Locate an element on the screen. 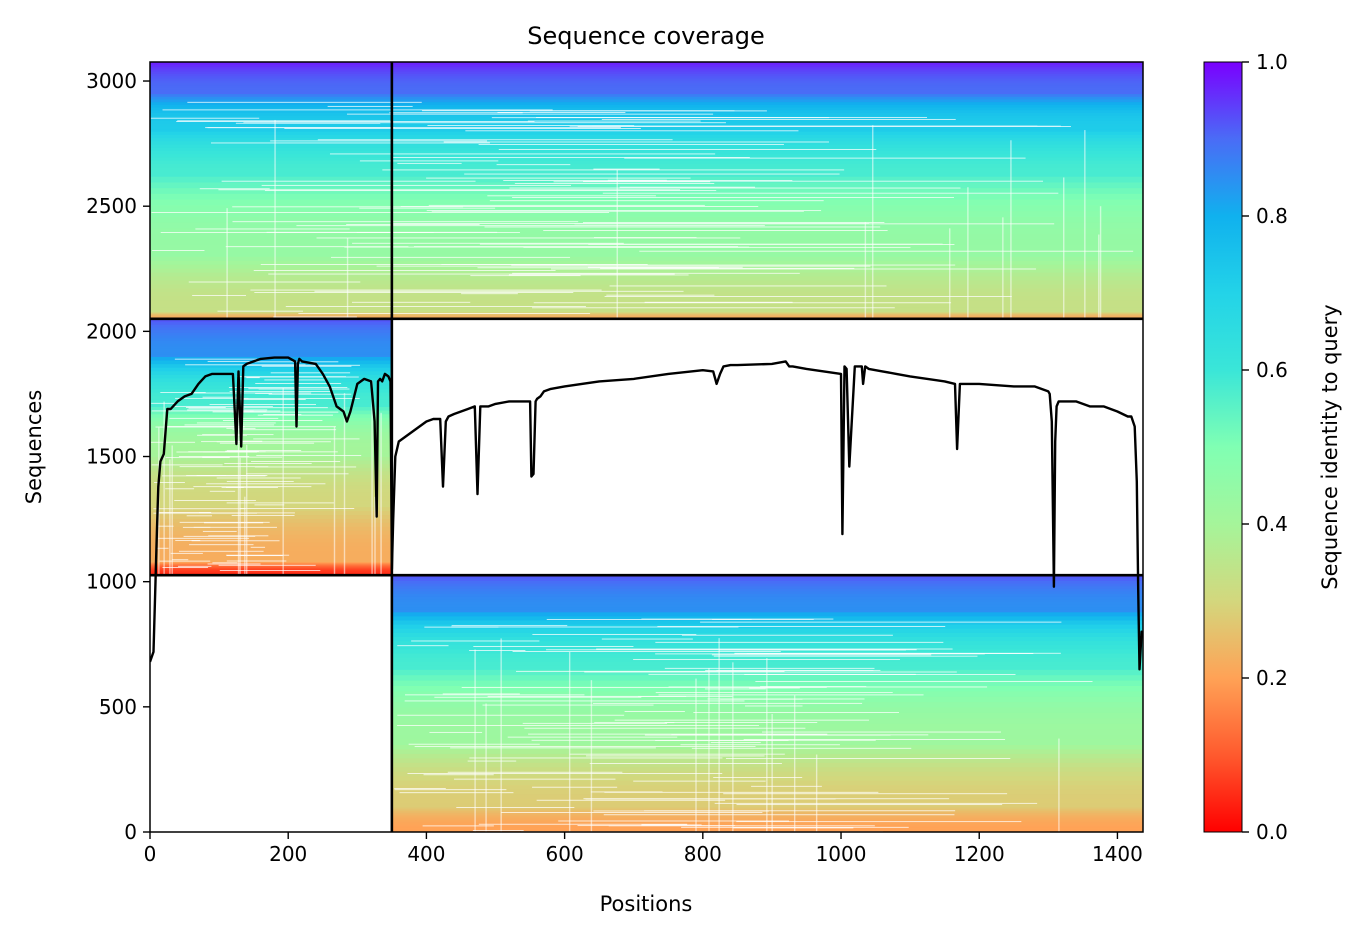 Image resolution: width=1364 pixels, height=939 pixels. y-axis: 0 500 1000 1500 2000 2500 3000 is located at coordinates (118, 456).